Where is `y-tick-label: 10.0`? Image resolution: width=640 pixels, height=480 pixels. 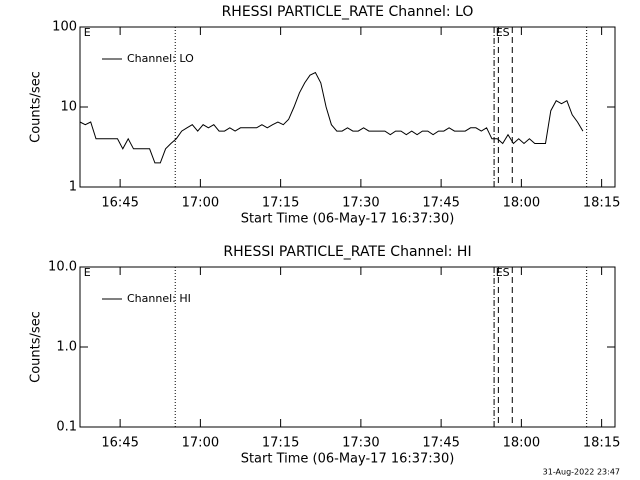
y-tick-label: 10.0 is located at coordinates (62, 267).